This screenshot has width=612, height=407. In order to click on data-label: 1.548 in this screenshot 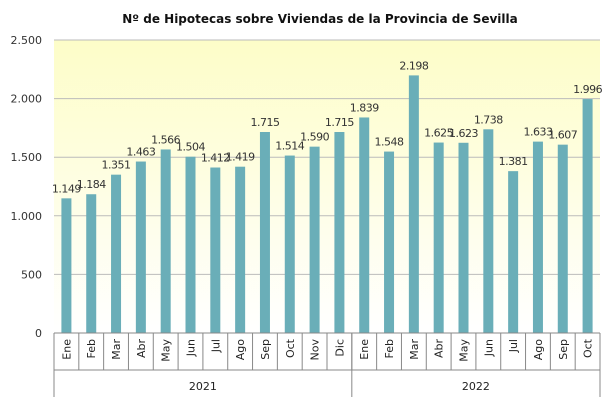, I will do `click(389, 142)`.